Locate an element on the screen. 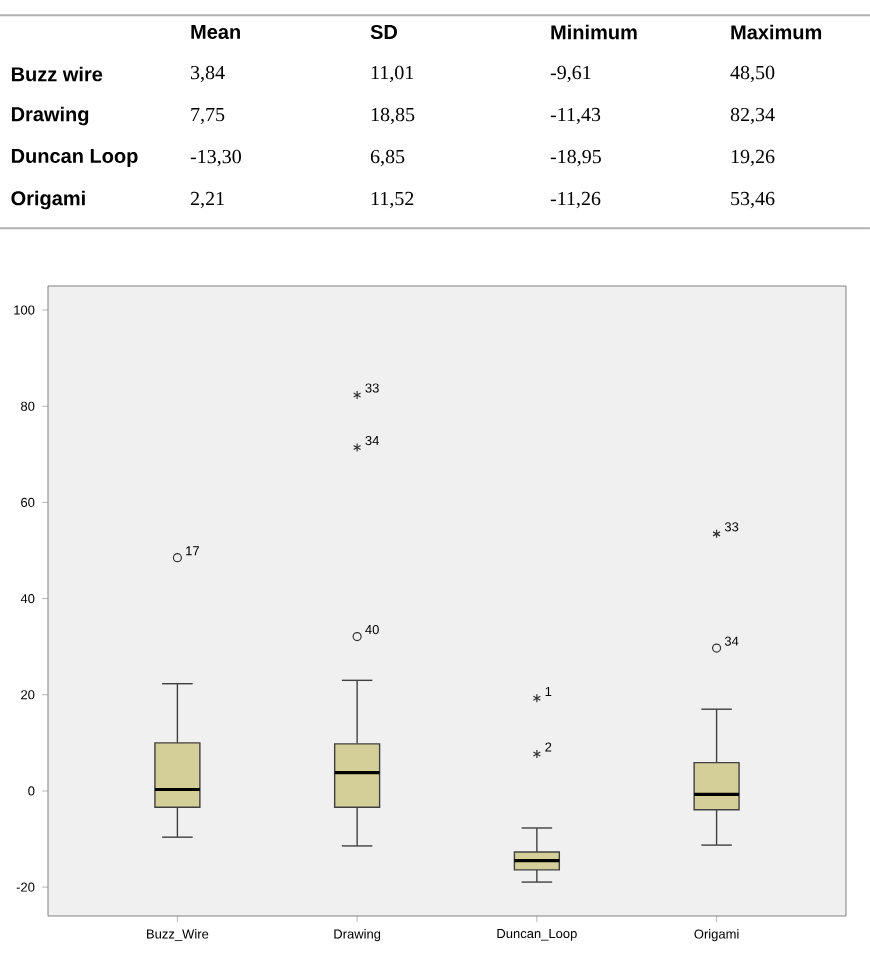  text: 48,50 is located at coordinates (752, 74).